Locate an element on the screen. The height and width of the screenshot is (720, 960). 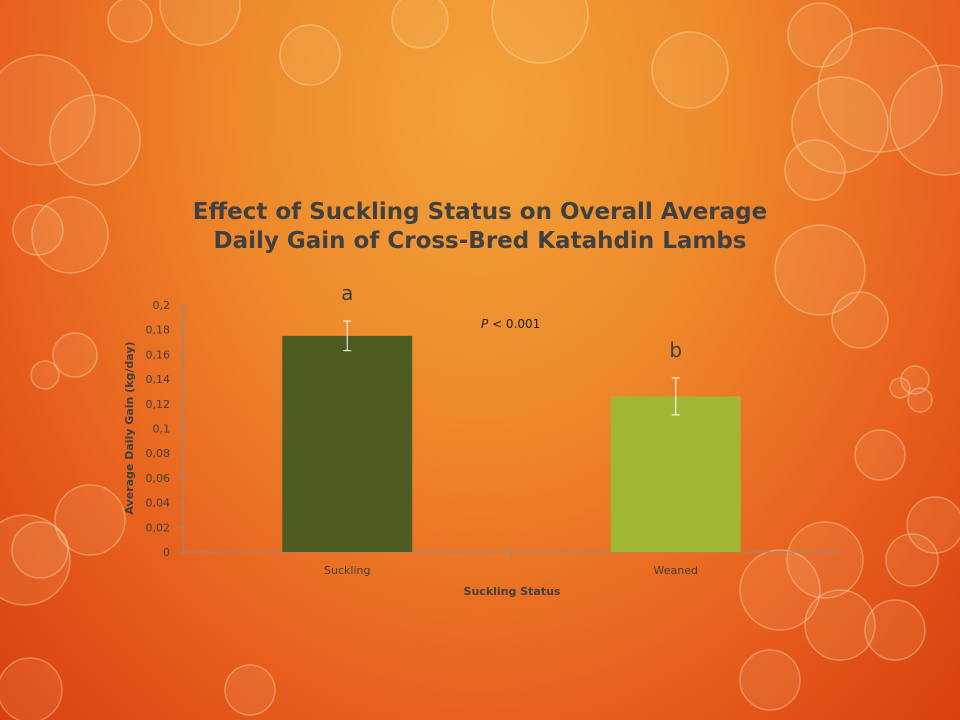
y-tick-label: 0,18 is located at coordinates (158, 330).